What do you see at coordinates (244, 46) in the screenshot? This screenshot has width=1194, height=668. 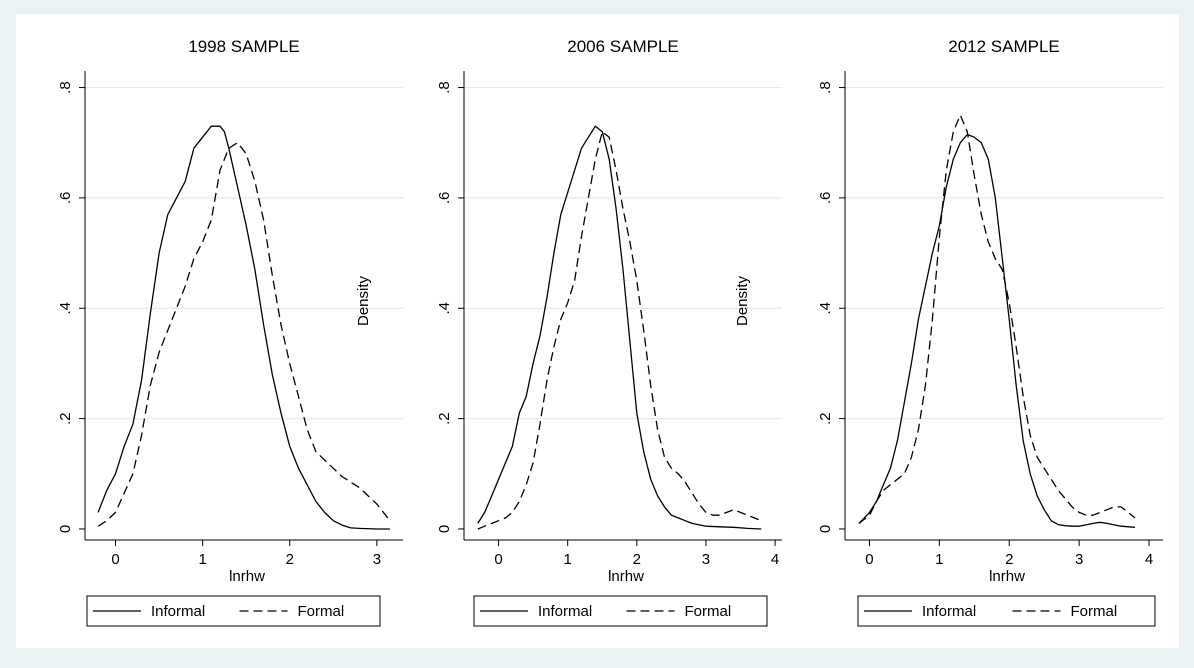 I see `chart-title: 1998 SAMPLE` at bounding box center [244, 46].